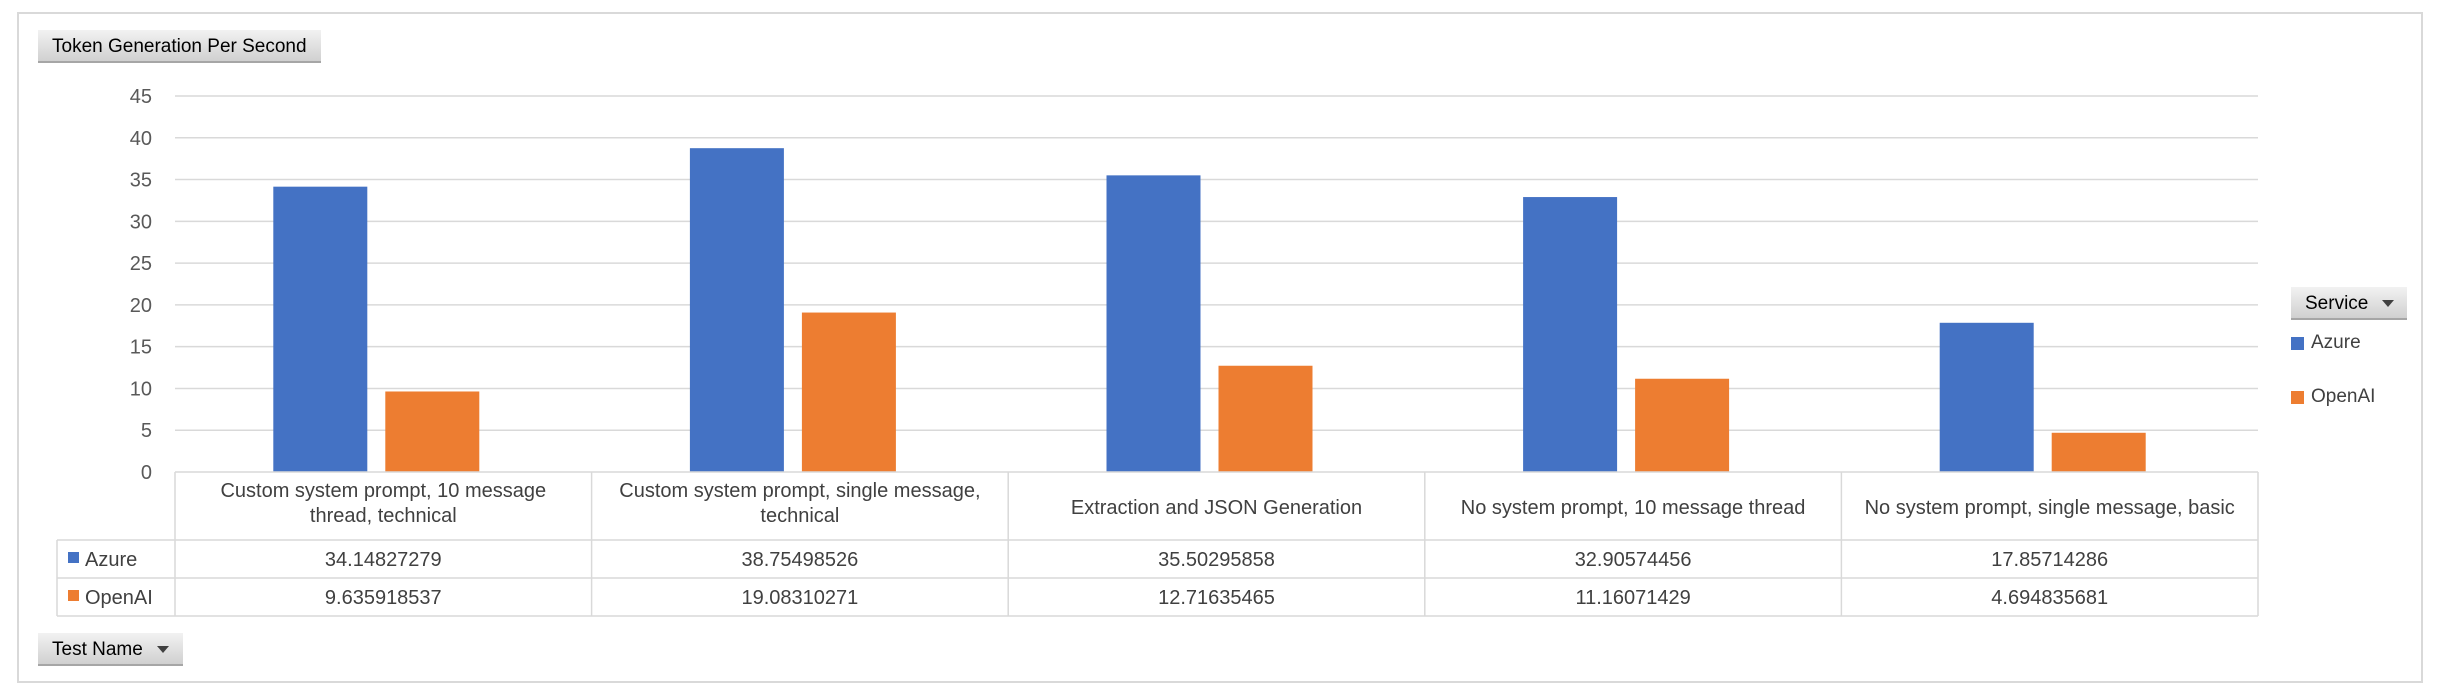  What do you see at coordinates (1216, 560) in the screenshot?
I see `table-value: 35.50295858` at bounding box center [1216, 560].